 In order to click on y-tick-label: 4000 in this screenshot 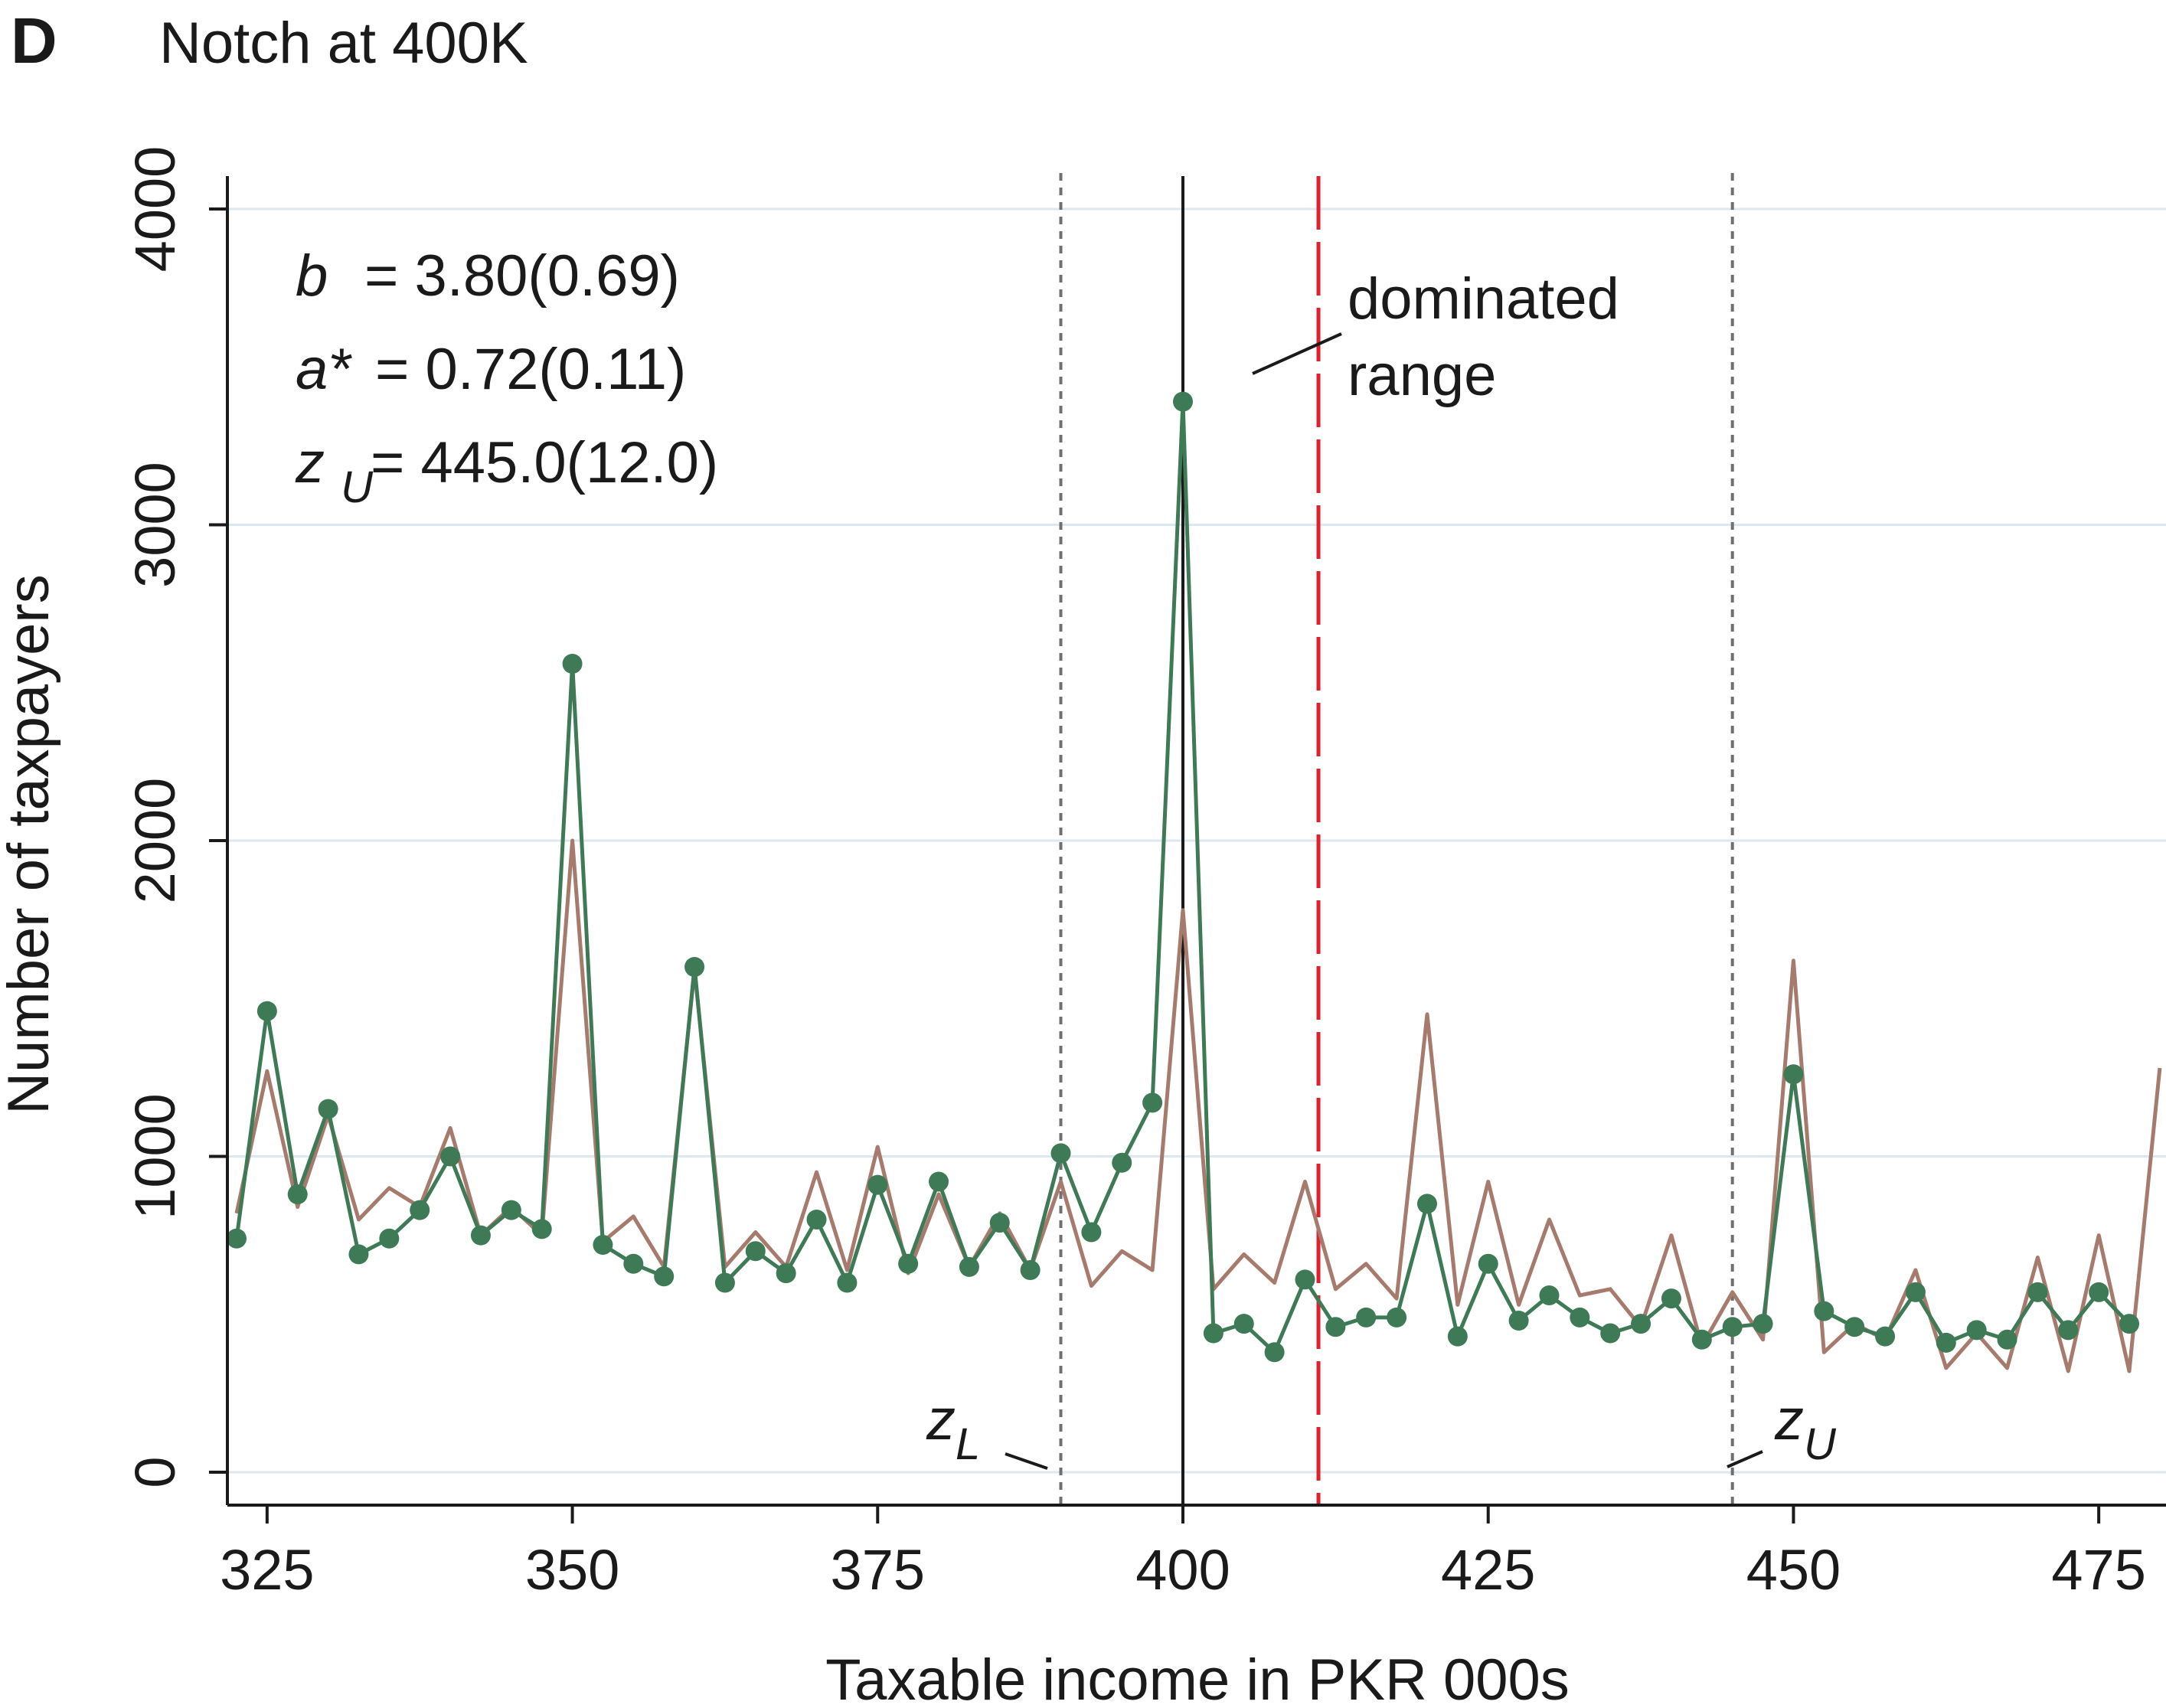, I will do `click(155, 210)`.